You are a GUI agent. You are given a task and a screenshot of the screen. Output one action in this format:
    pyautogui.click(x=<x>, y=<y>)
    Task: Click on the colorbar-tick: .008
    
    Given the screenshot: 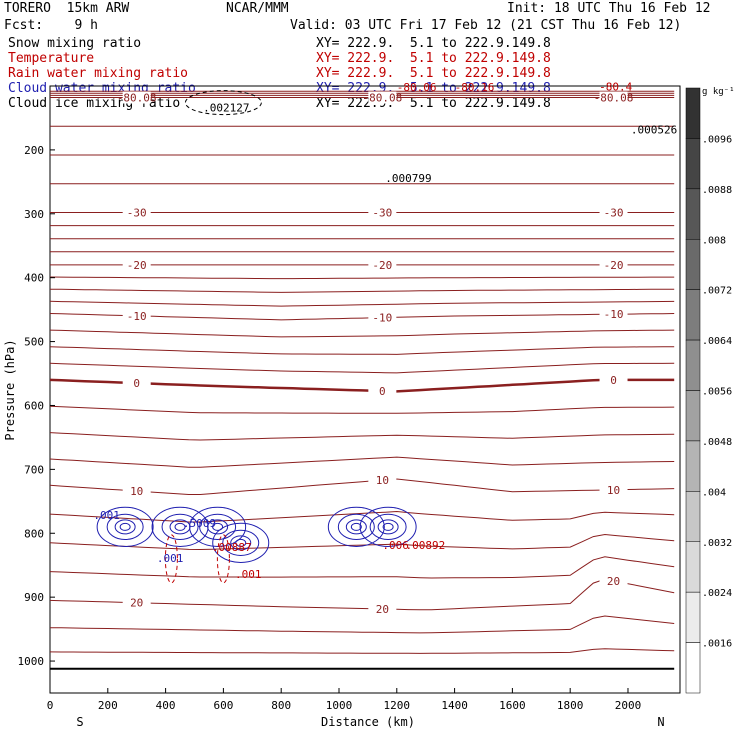 What is the action you would take?
    pyautogui.click(x=714, y=240)
    